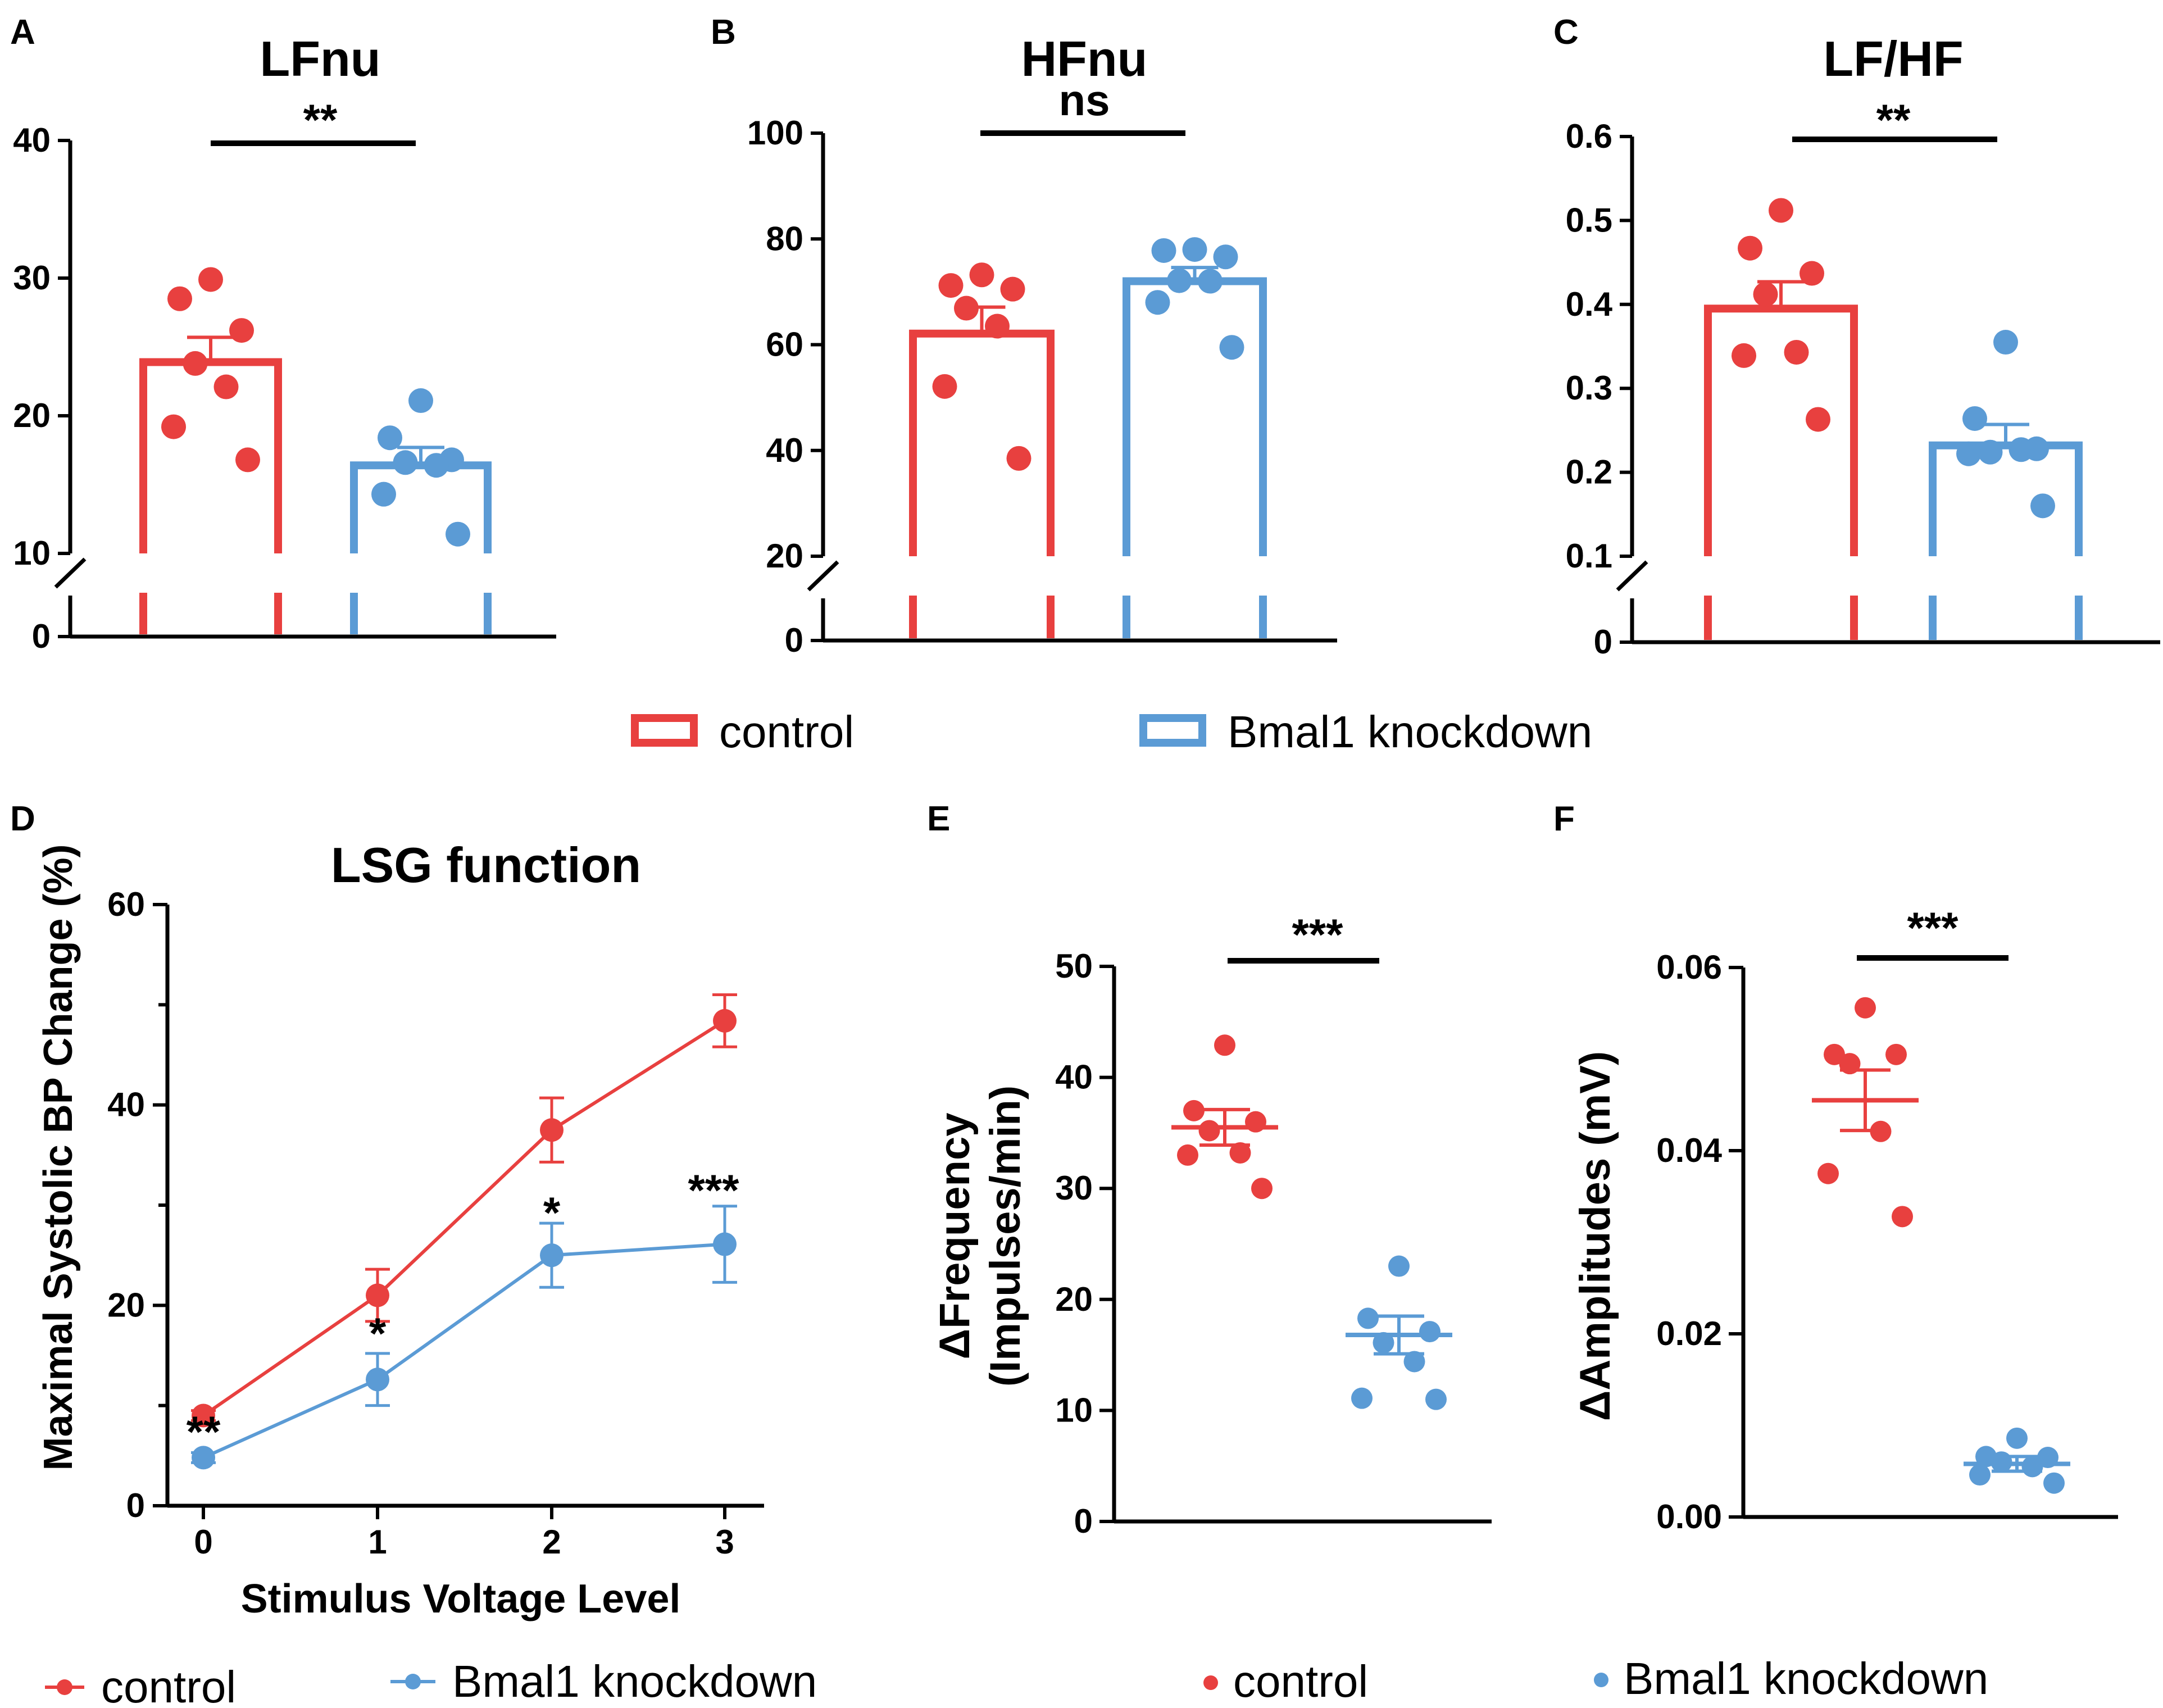 The image size is (2163, 1708). Describe the element at coordinates (1589, 220) in the screenshot. I see `y-tick-label: 0.5` at that location.